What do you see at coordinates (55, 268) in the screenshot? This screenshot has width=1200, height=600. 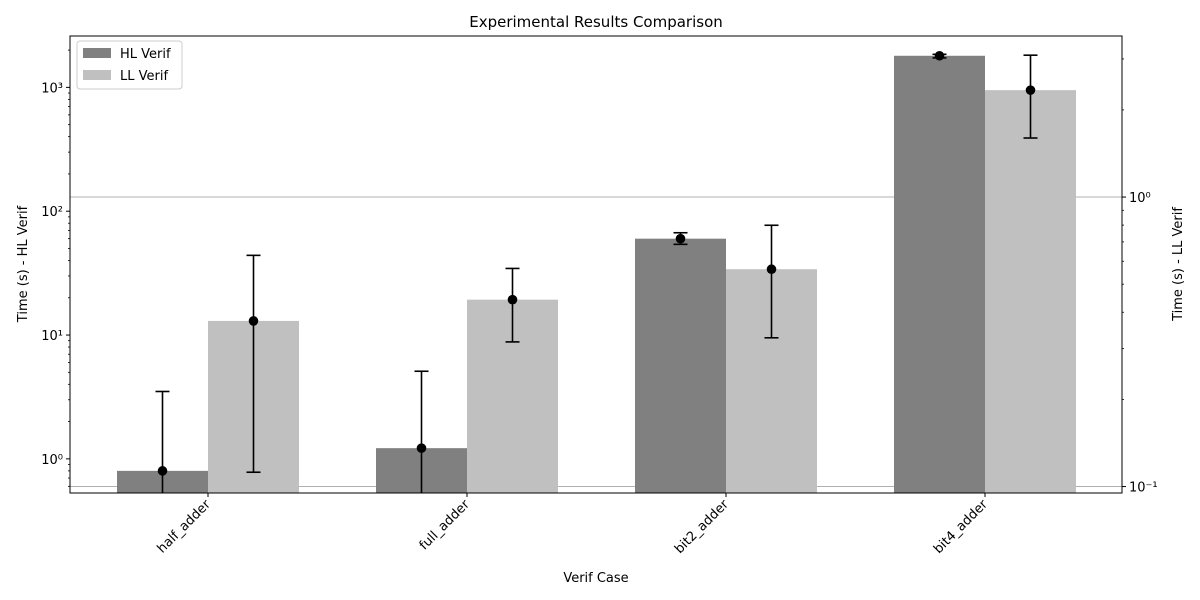 I see `left-y-axis: 10⁰ 10¹ 10² 10³` at bounding box center [55, 268].